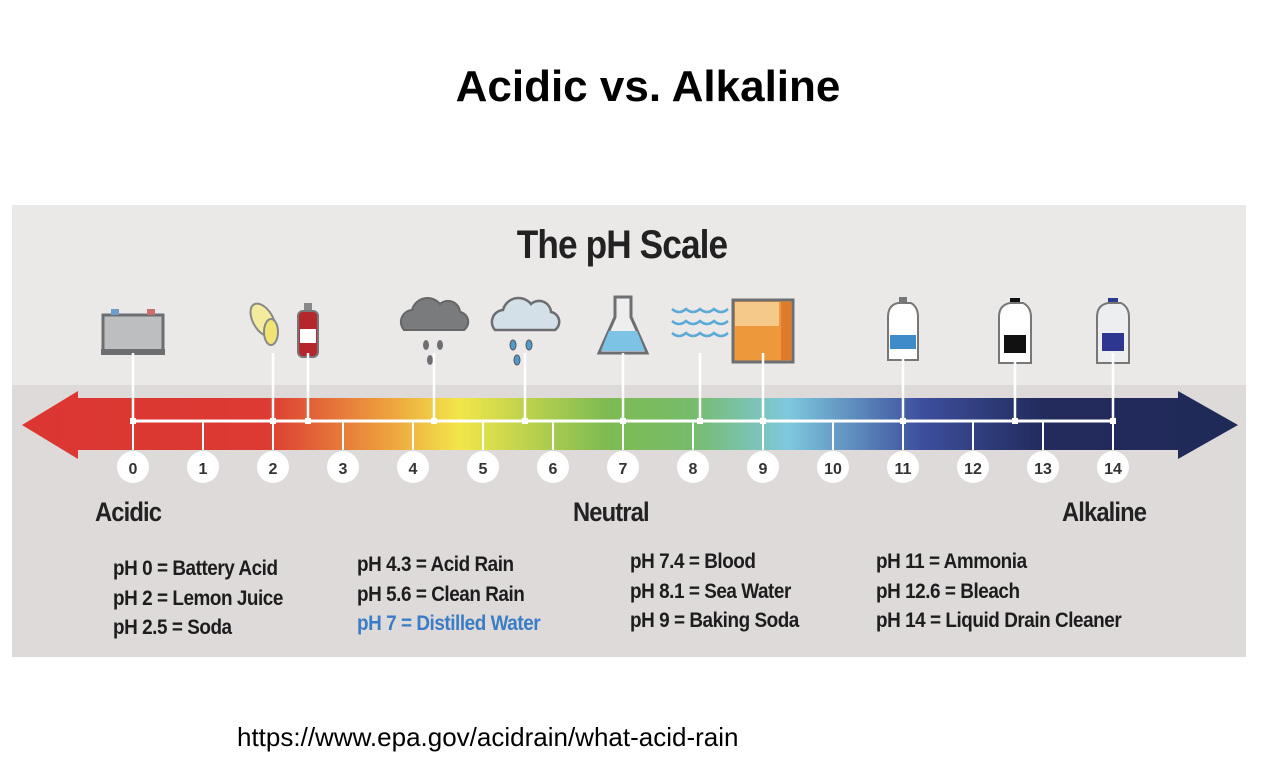 The image size is (1274, 776). Describe the element at coordinates (133, 469) in the screenshot. I see `tick-label: 0` at that location.